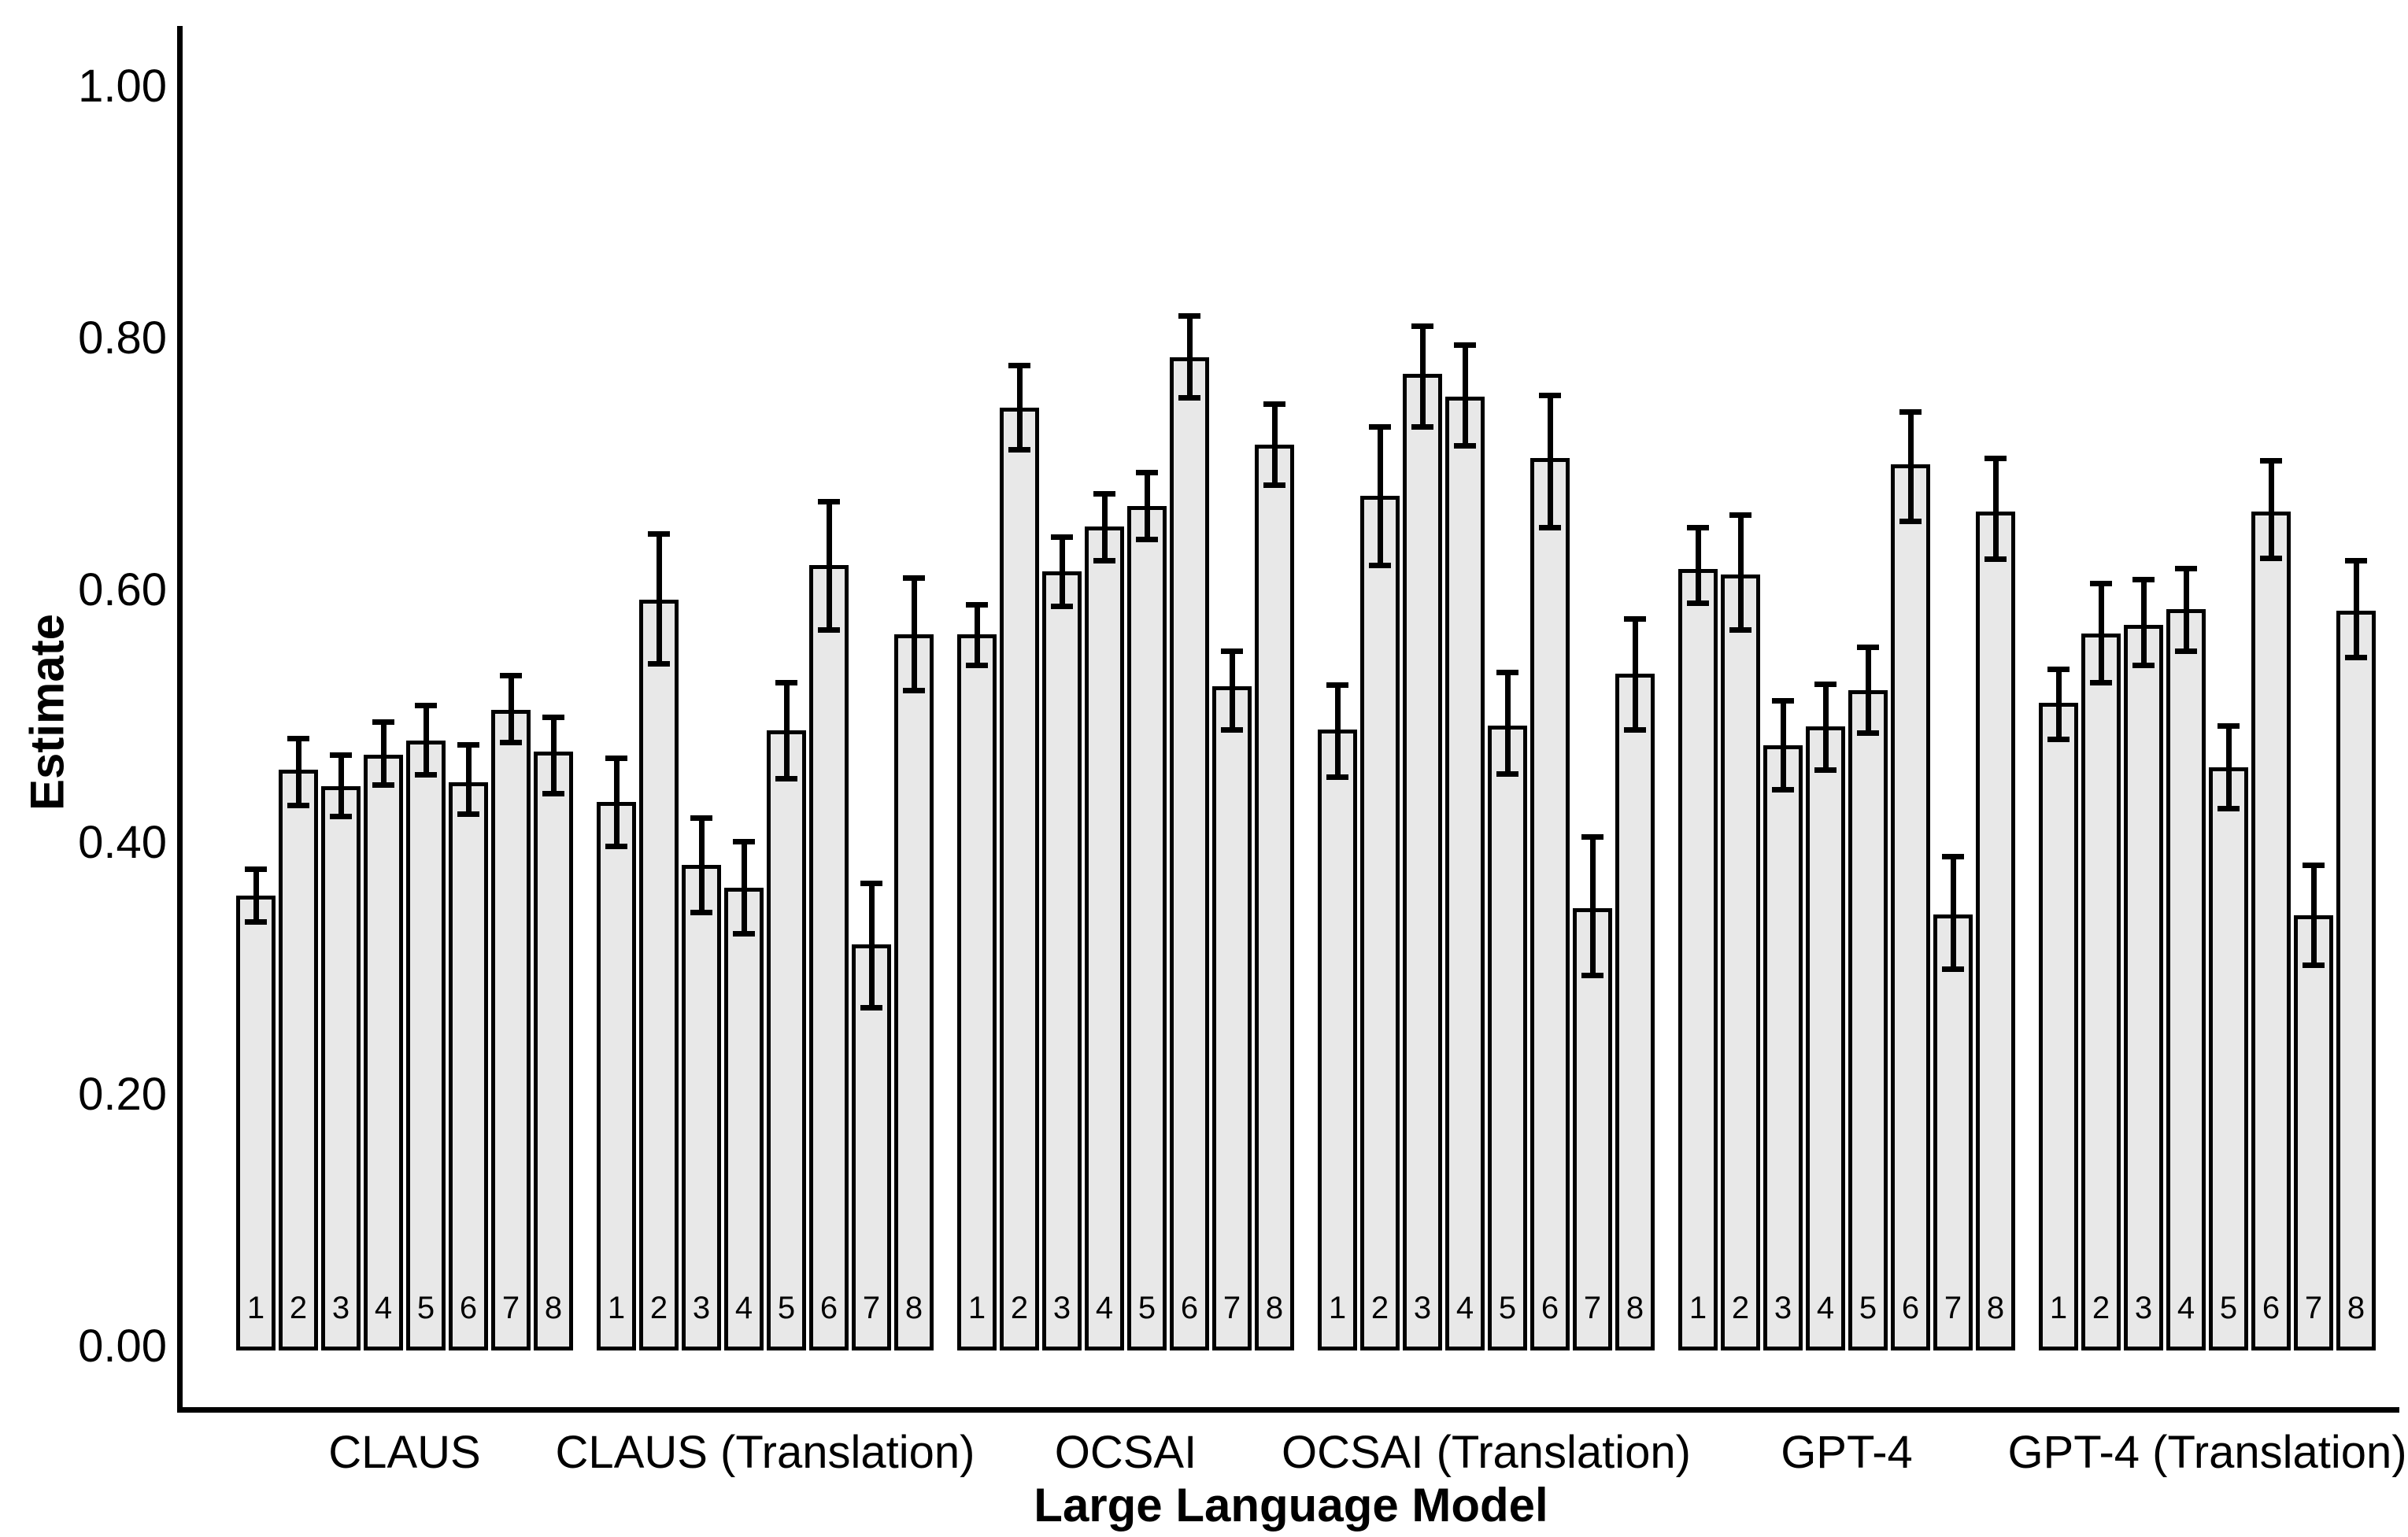 The height and width of the screenshot is (1537, 2408). I want to click on bar-number-label: 4, so click(743, 1307).